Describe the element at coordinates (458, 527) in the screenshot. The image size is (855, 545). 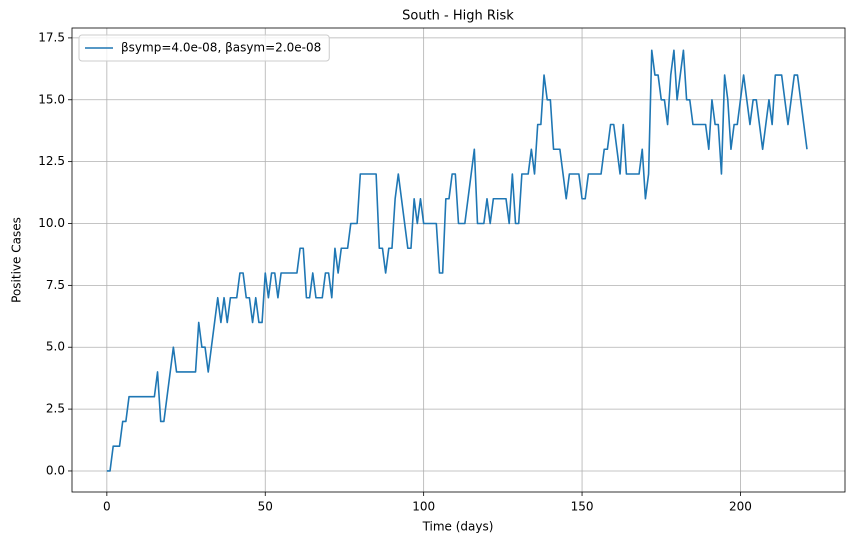
I see `x-axis-label: Time (days)` at that location.